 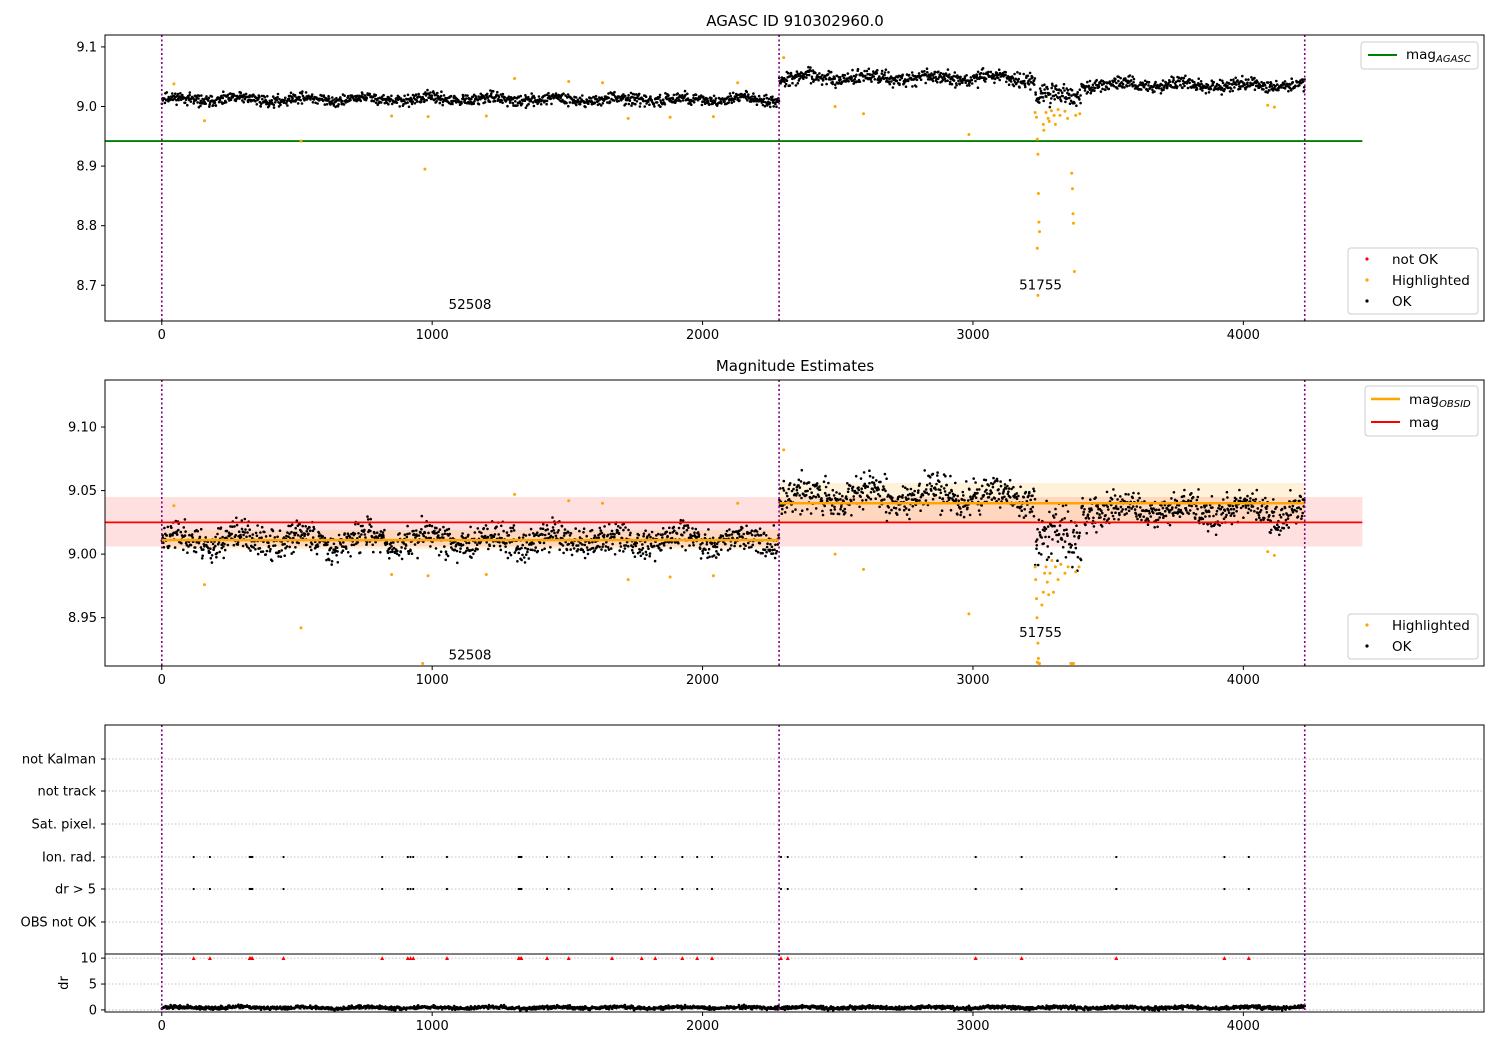 What do you see at coordinates (432, 680) in the screenshot?
I see `estimates-xtick-label: 1000` at bounding box center [432, 680].